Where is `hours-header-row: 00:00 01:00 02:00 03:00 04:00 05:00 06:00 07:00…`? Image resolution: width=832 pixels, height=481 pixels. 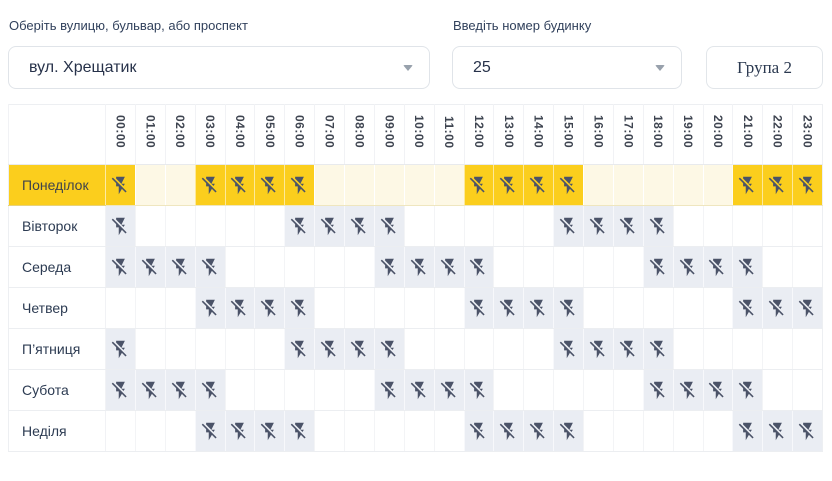
hours-header-row: 00:00 01:00 02:00 03:00 04:00 05:00 06:00 07:00… is located at coordinates (415, 134).